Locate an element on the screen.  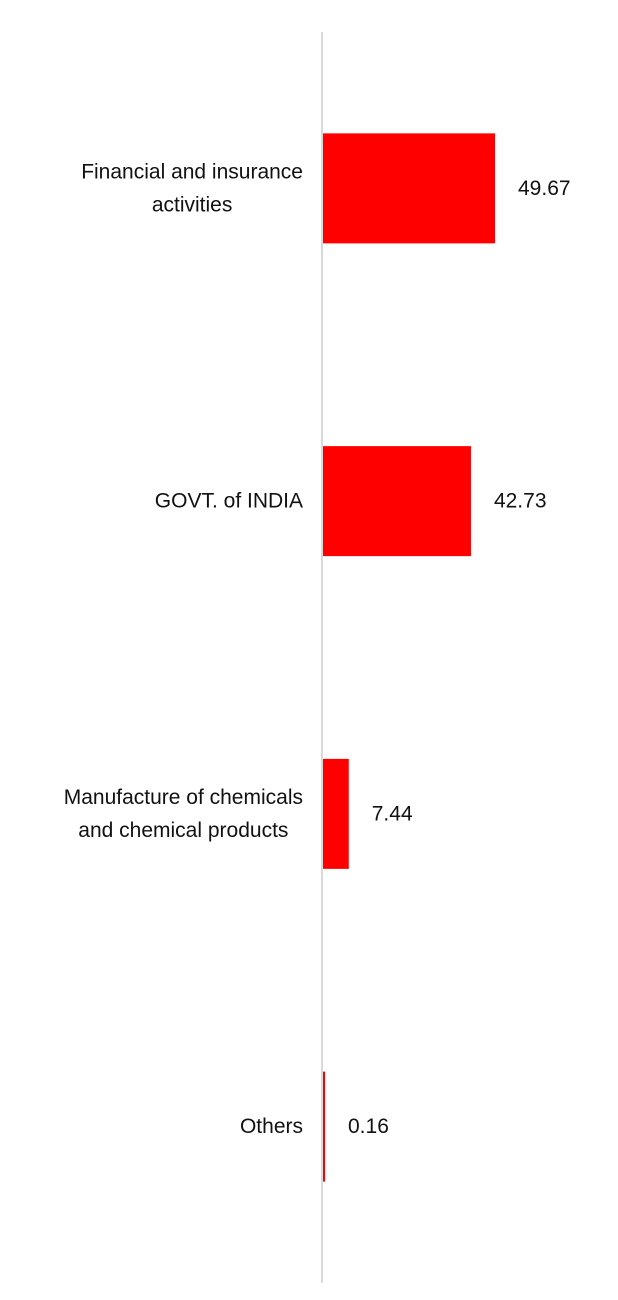
category-tick-label: Financial and insurance is located at coordinates (192, 171).